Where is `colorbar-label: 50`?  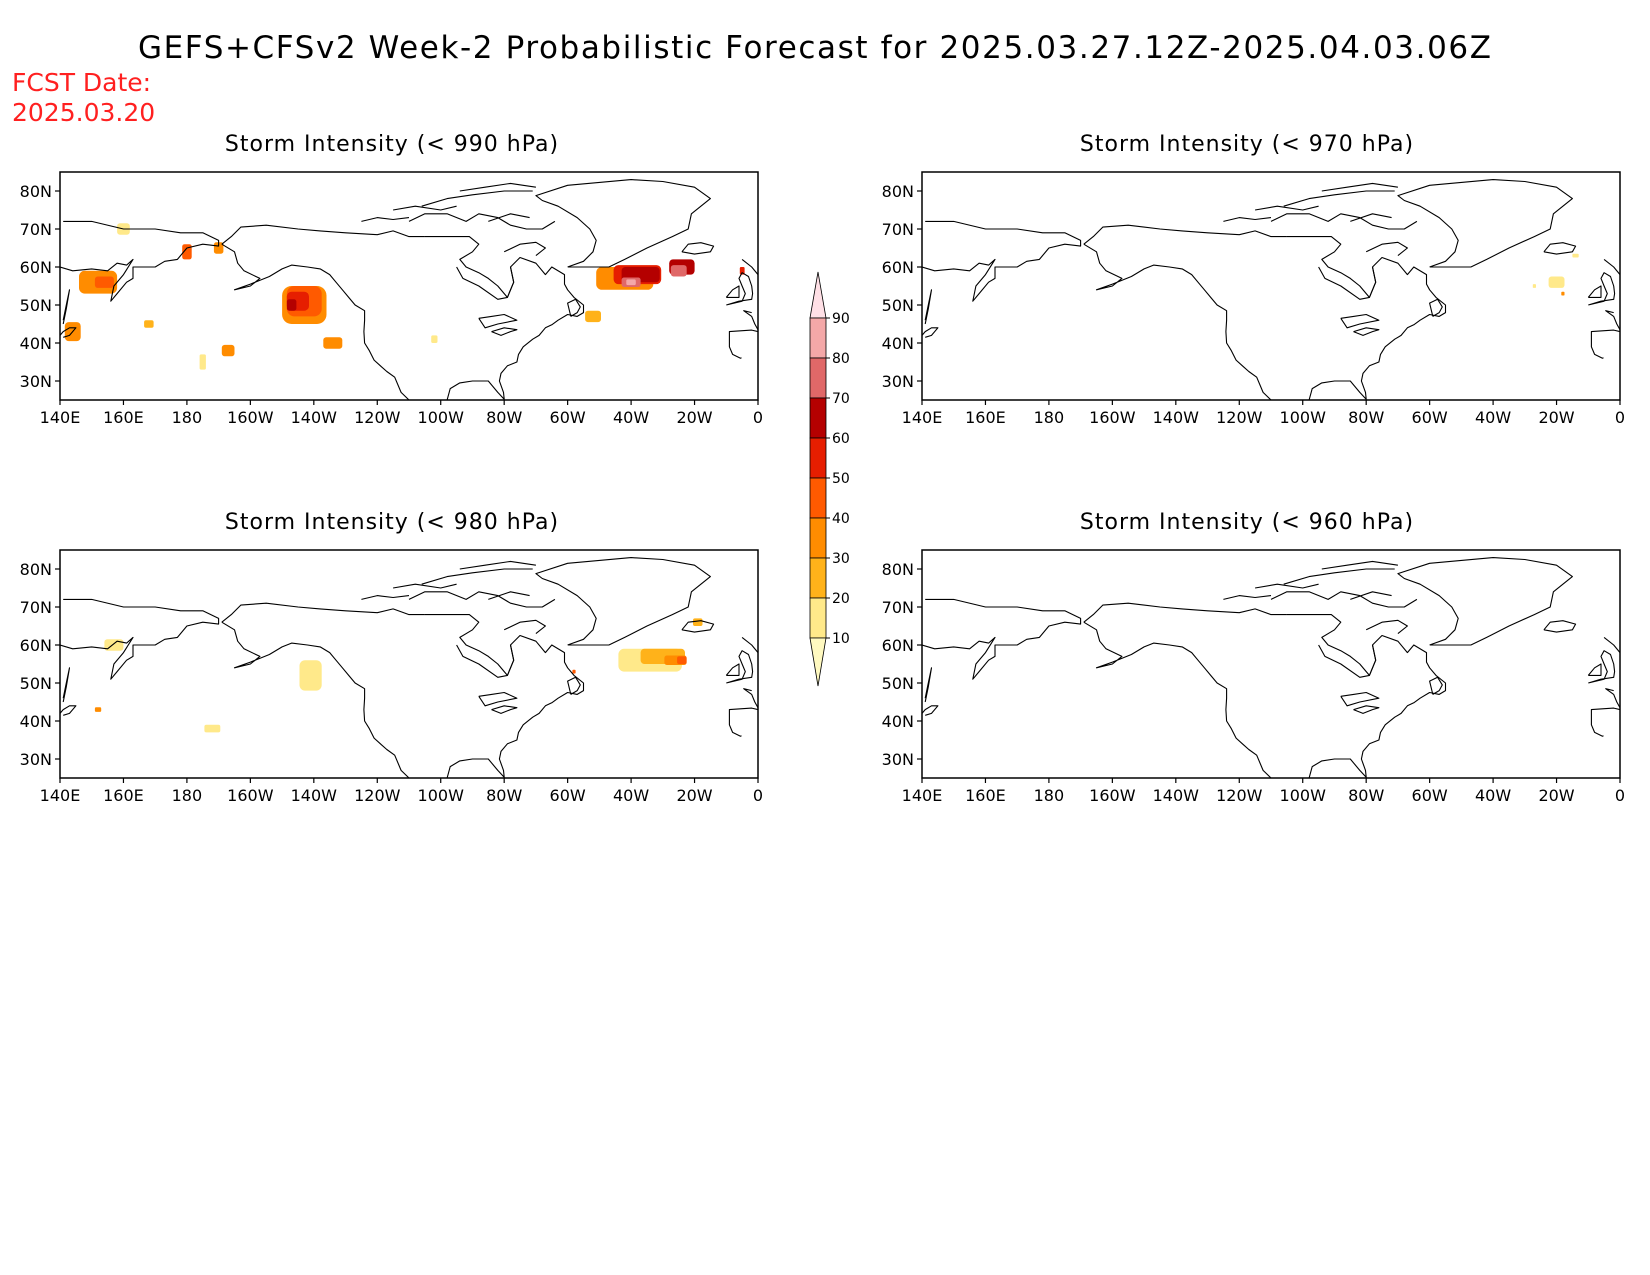
colorbar-label: 50 is located at coordinates (841, 479).